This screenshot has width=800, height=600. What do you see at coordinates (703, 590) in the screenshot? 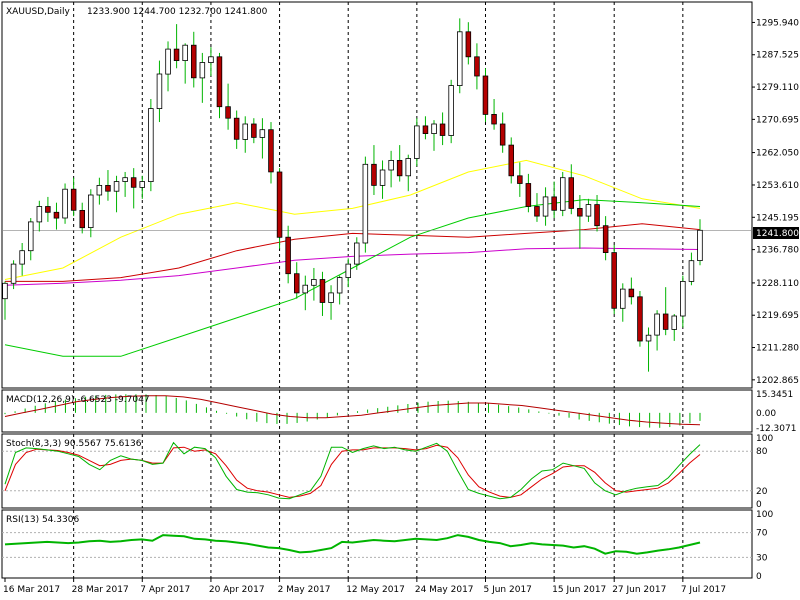
I see `time-axis-label: 7 Jul 2017` at bounding box center [703, 590].